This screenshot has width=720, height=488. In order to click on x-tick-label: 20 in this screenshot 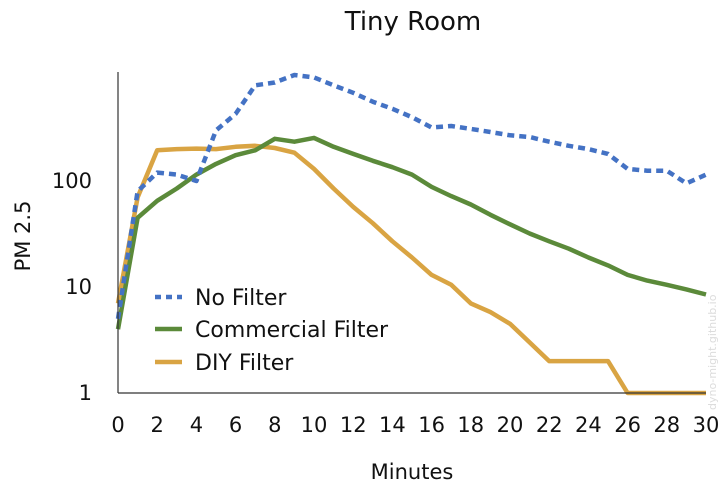, I will do `click(510, 425)`.